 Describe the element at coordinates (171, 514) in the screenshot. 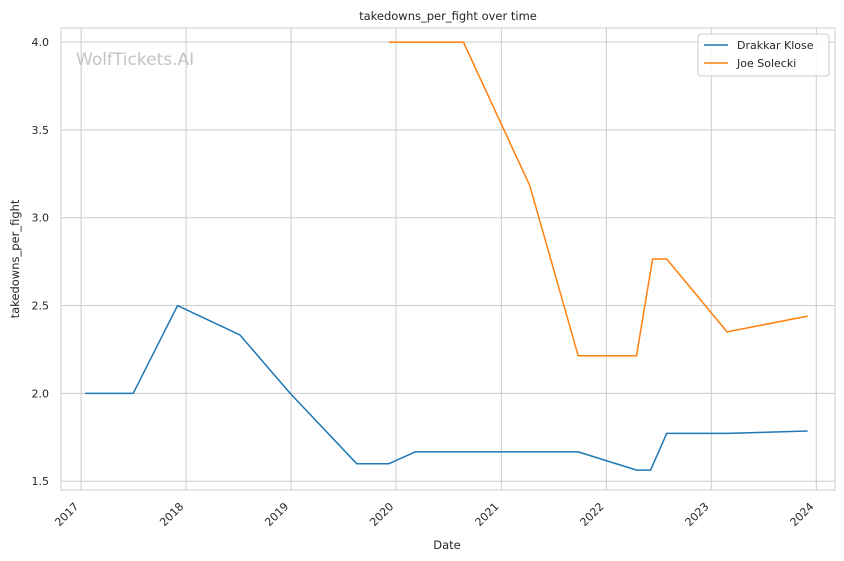

I see `x-tick-label: 2018` at that location.